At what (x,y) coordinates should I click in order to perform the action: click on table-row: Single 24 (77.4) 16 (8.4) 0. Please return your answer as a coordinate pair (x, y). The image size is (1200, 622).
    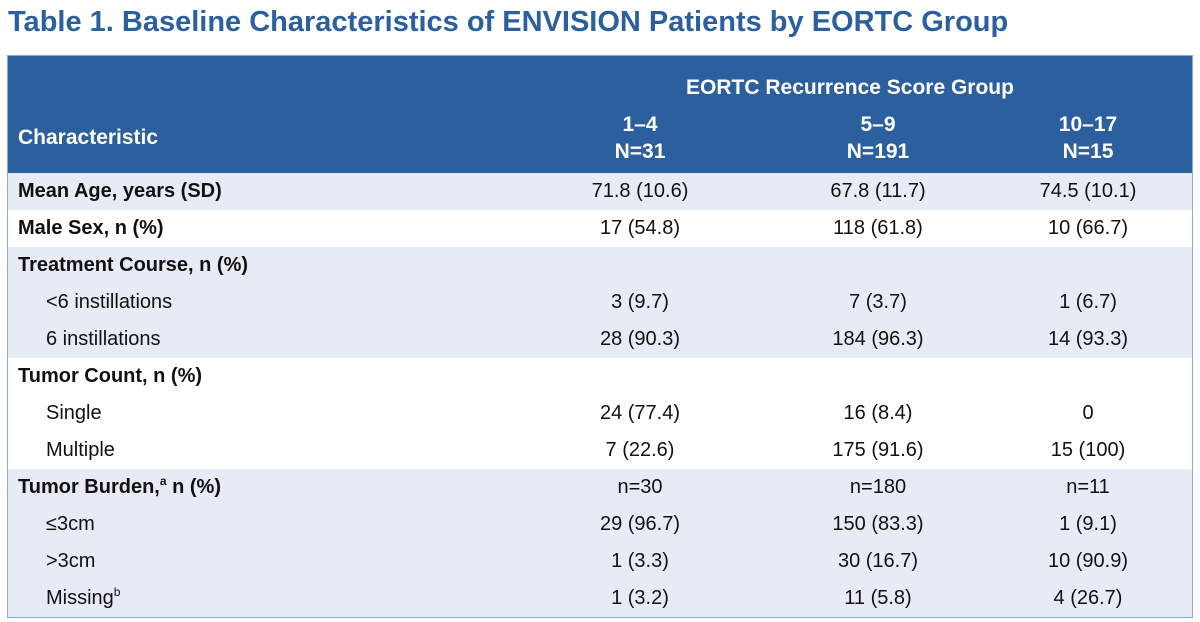
    Looking at the image, I should click on (600, 413).